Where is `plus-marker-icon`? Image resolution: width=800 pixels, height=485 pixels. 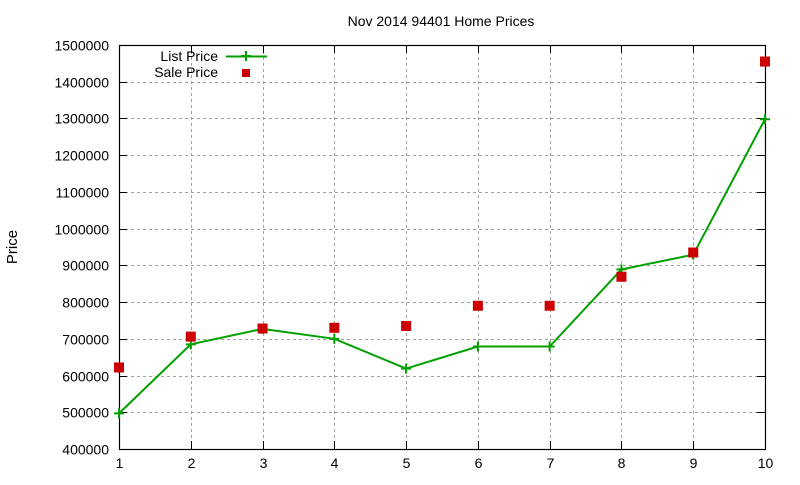
plus-marker-icon is located at coordinates (246, 56).